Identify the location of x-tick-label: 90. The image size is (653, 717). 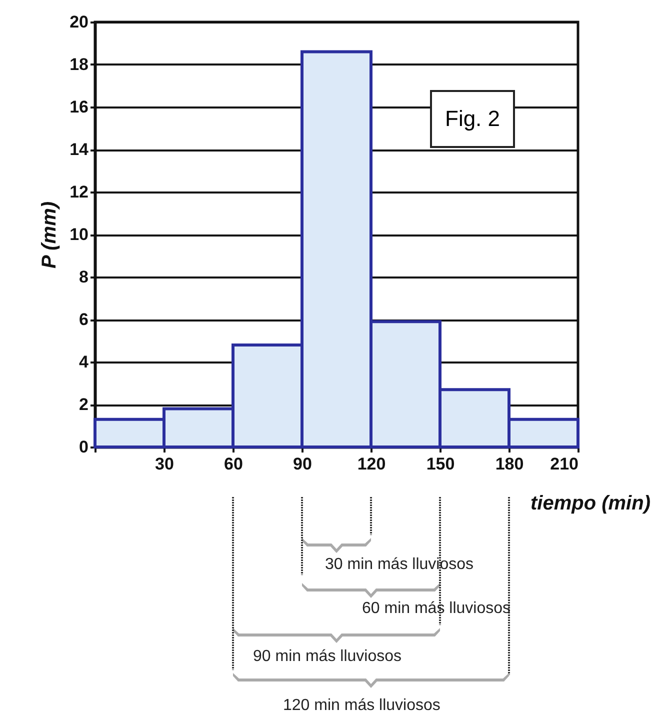
(302, 464).